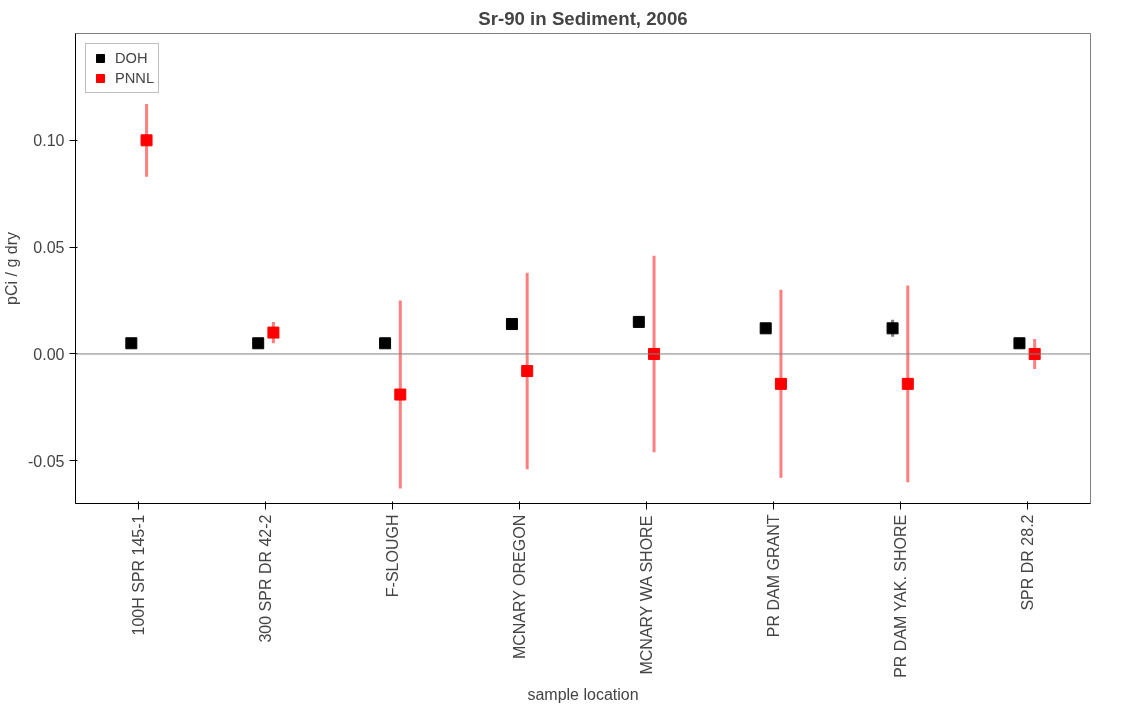 The image size is (1143, 718). Describe the element at coordinates (135, 78) in the screenshot. I see `legend-label: PNNL` at that location.